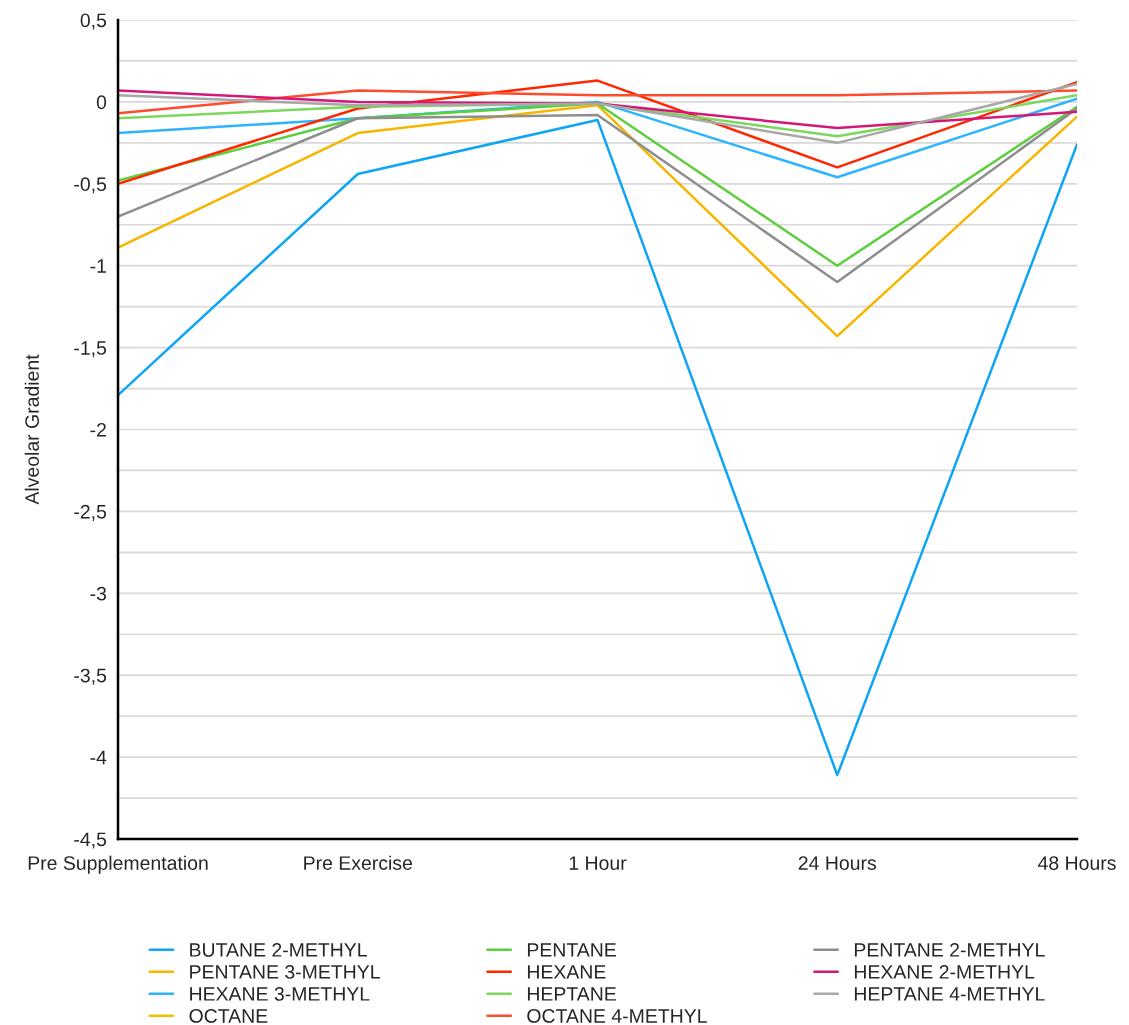  What do you see at coordinates (90, 676) in the screenshot?
I see `y-tick-label: -3,5` at bounding box center [90, 676].